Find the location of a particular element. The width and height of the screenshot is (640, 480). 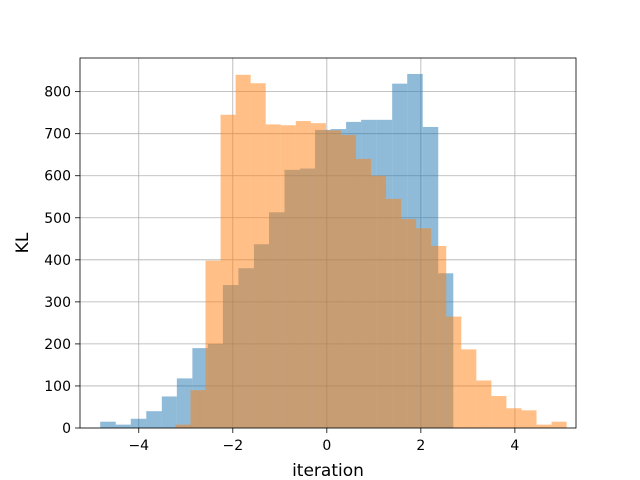

x-tick-label: 4 is located at coordinates (514, 446).